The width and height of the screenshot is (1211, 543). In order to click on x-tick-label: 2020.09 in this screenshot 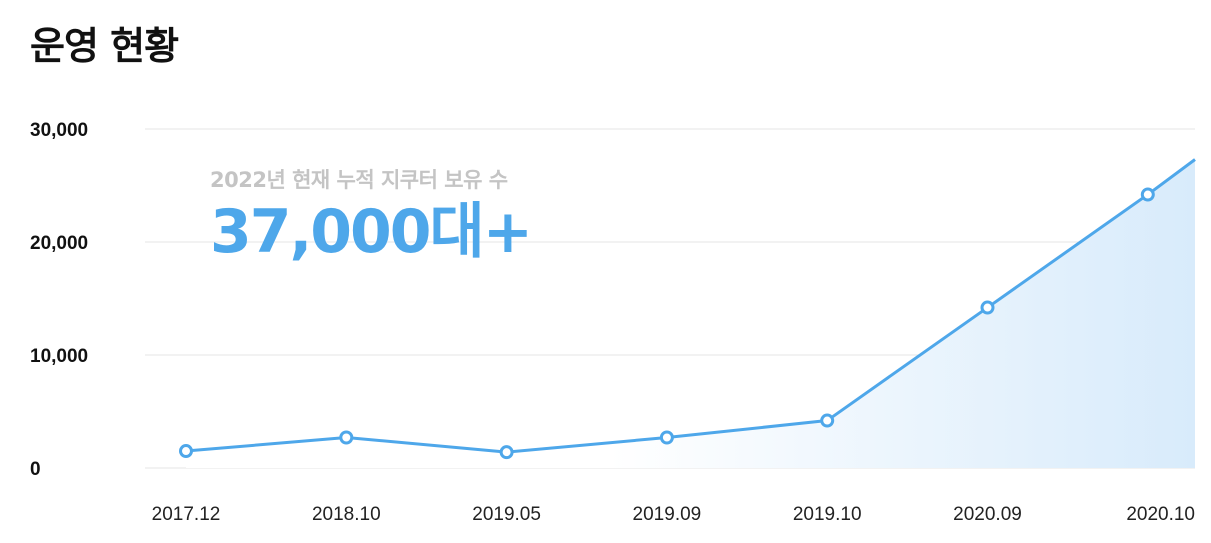, I will do `click(987, 514)`.